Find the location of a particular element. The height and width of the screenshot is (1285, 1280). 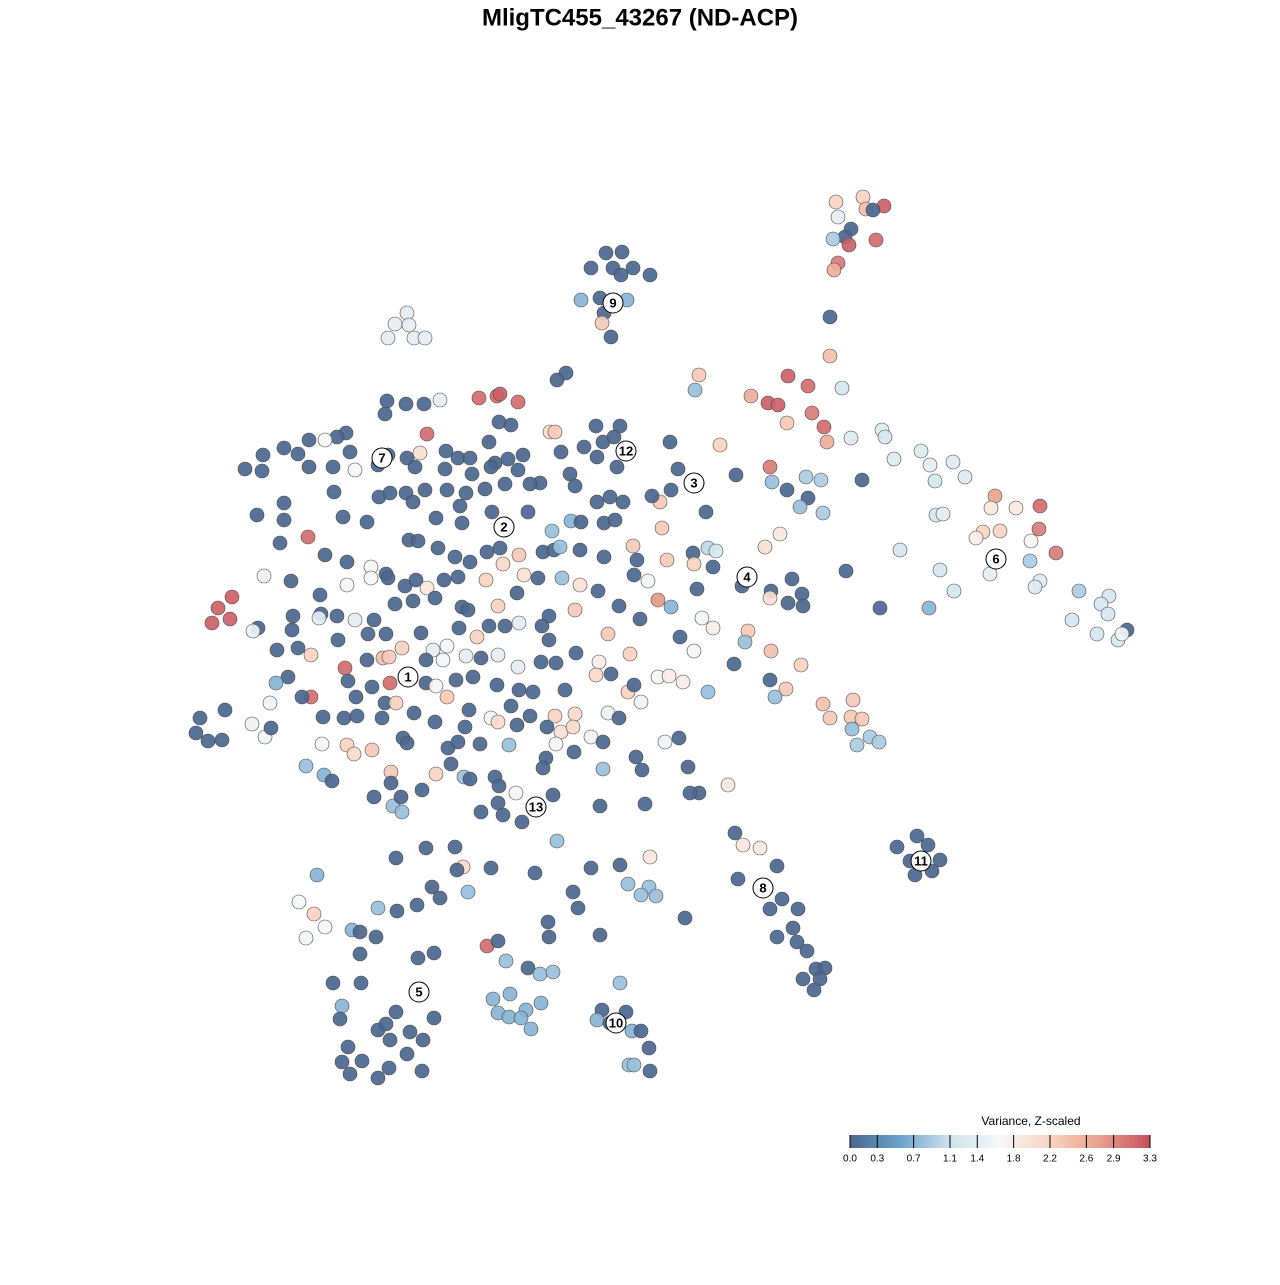

cluster-label: 4 is located at coordinates (747, 576).